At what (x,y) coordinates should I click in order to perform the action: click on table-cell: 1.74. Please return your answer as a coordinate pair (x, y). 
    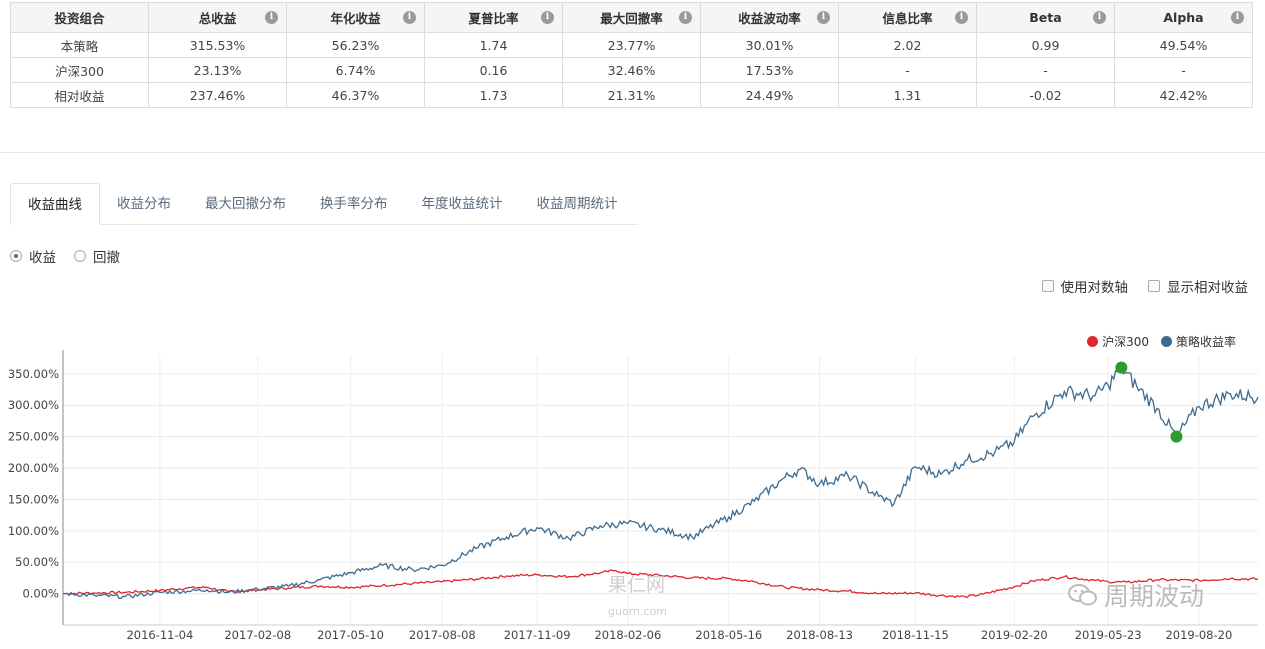
    Looking at the image, I should click on (493, 45).